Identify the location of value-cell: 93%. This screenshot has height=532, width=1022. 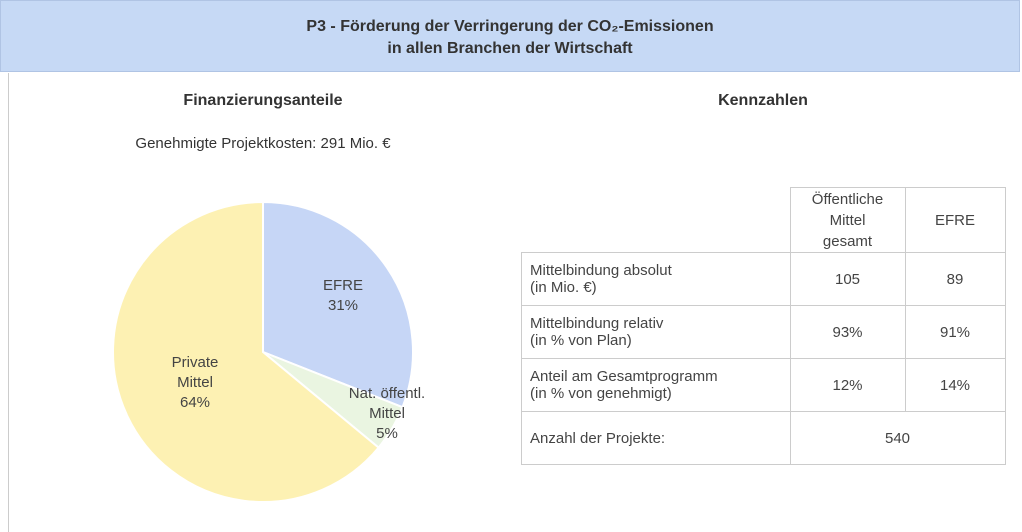
(847, 332).